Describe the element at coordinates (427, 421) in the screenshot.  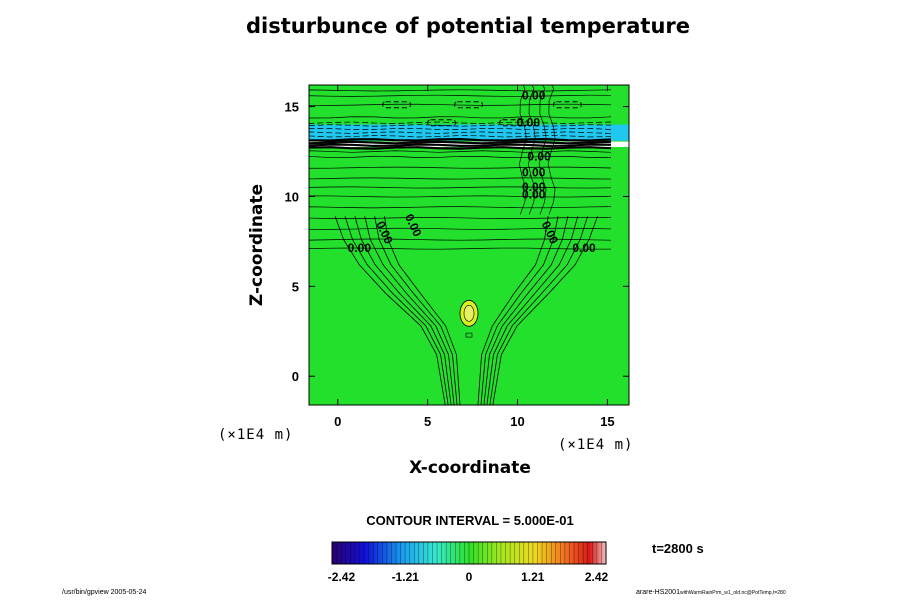
I see `x-tick-label: 5` at that location.